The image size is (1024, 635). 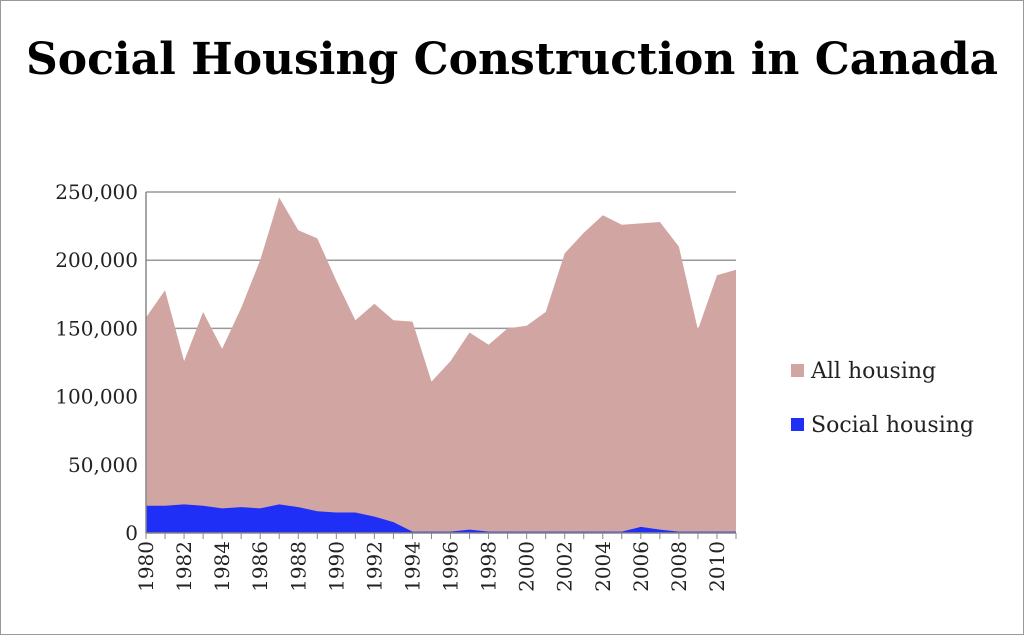 What do you see at coordinates (451, 566) in the screenshot?
I see `x-tick-label: 1996` at bounding box center [451, 566].